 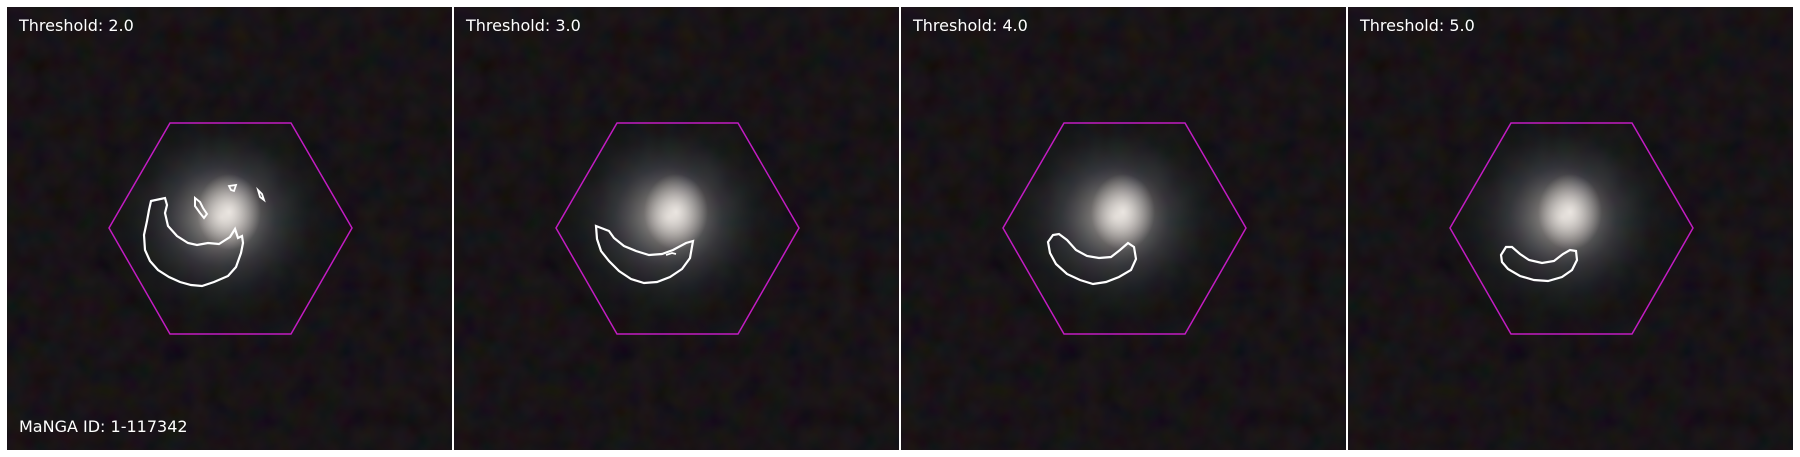 What do you see at coordinates (103, 426) in the screenshot?
I see `manga-id-label: MaNGA ID: 1-117342` at bounding box center [103, 426].